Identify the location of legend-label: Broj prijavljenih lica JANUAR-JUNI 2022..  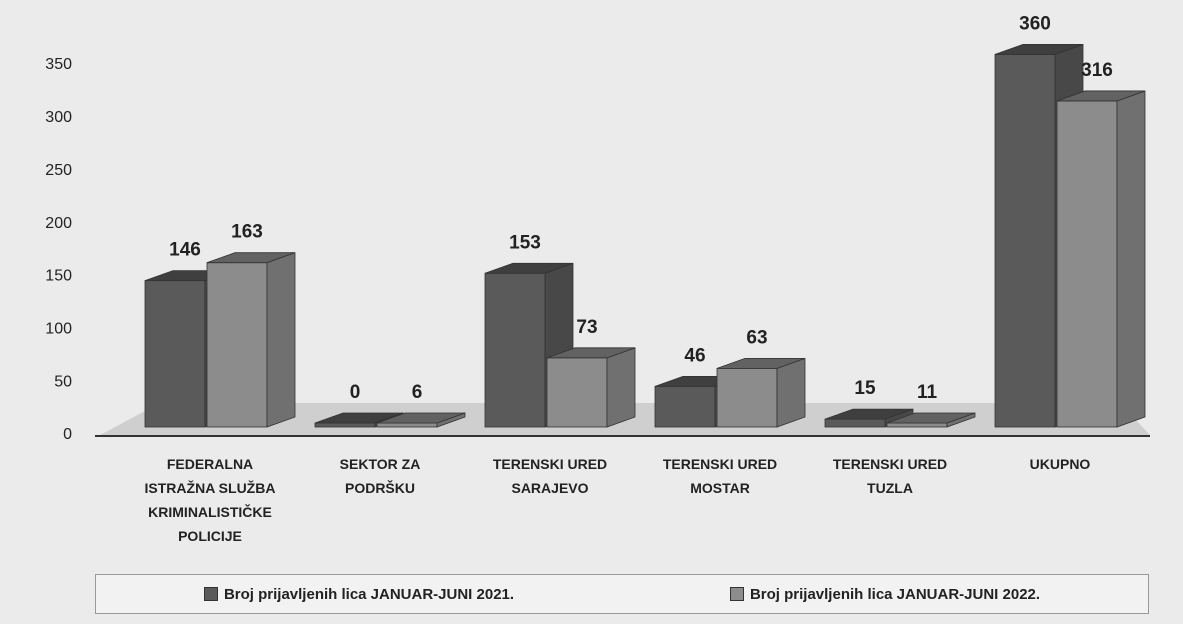
(895, 594).